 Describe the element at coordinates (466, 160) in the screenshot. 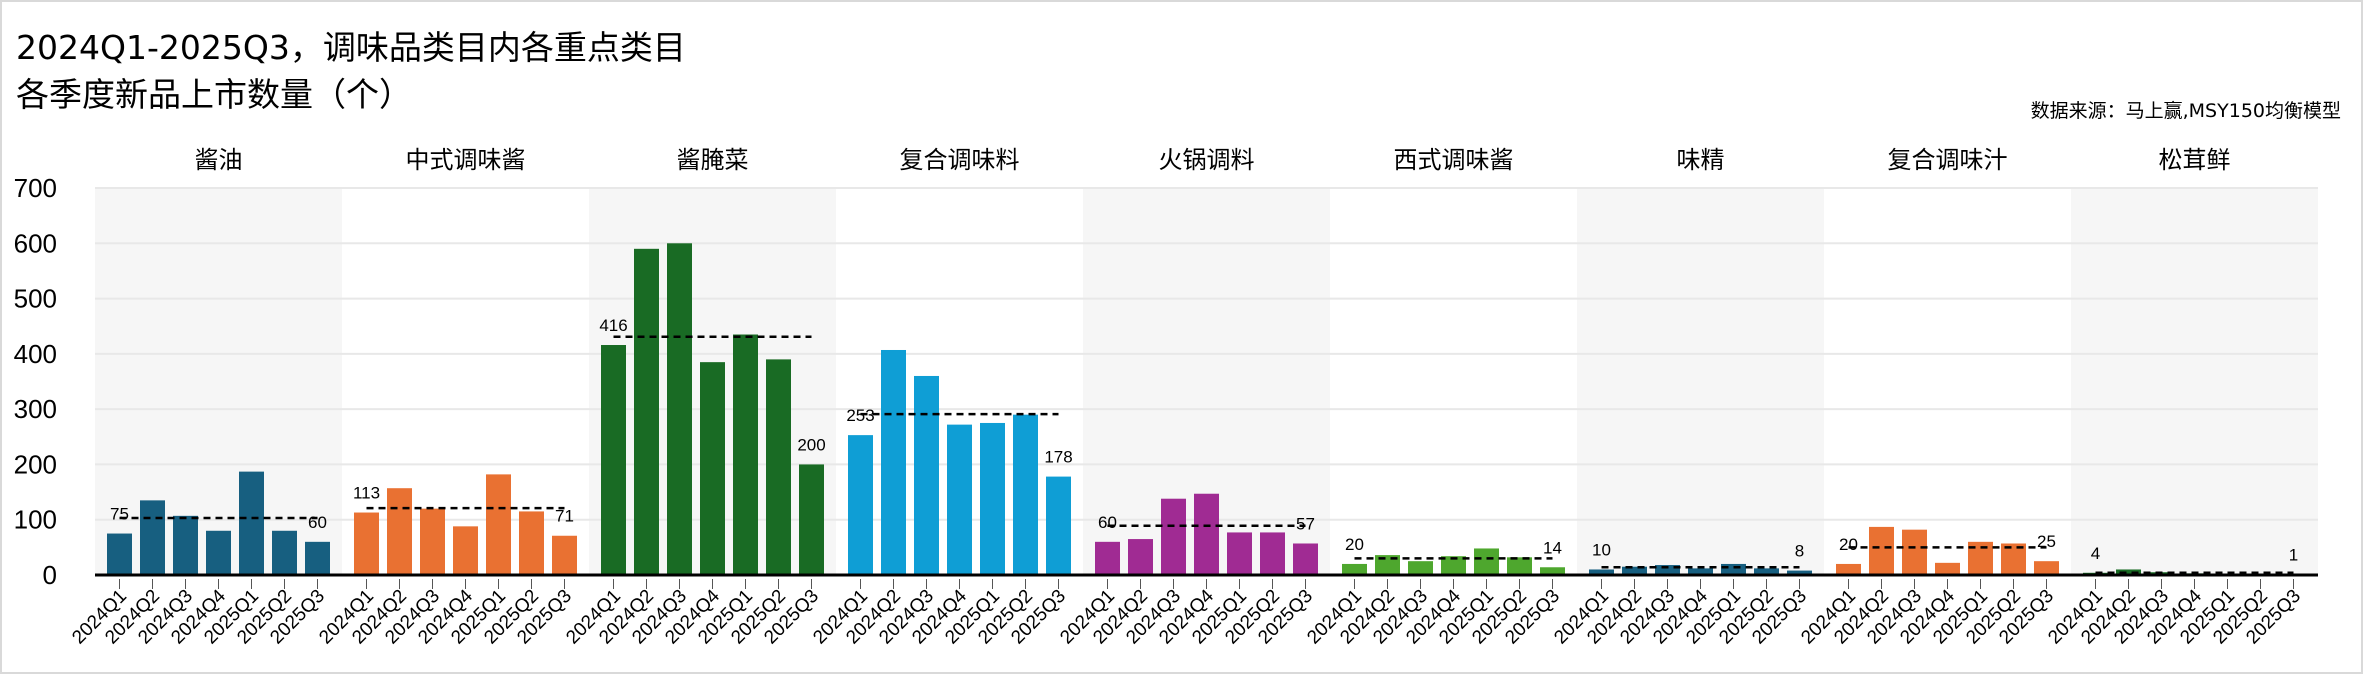

I see `panel-title: 中式调味酱` at that location.